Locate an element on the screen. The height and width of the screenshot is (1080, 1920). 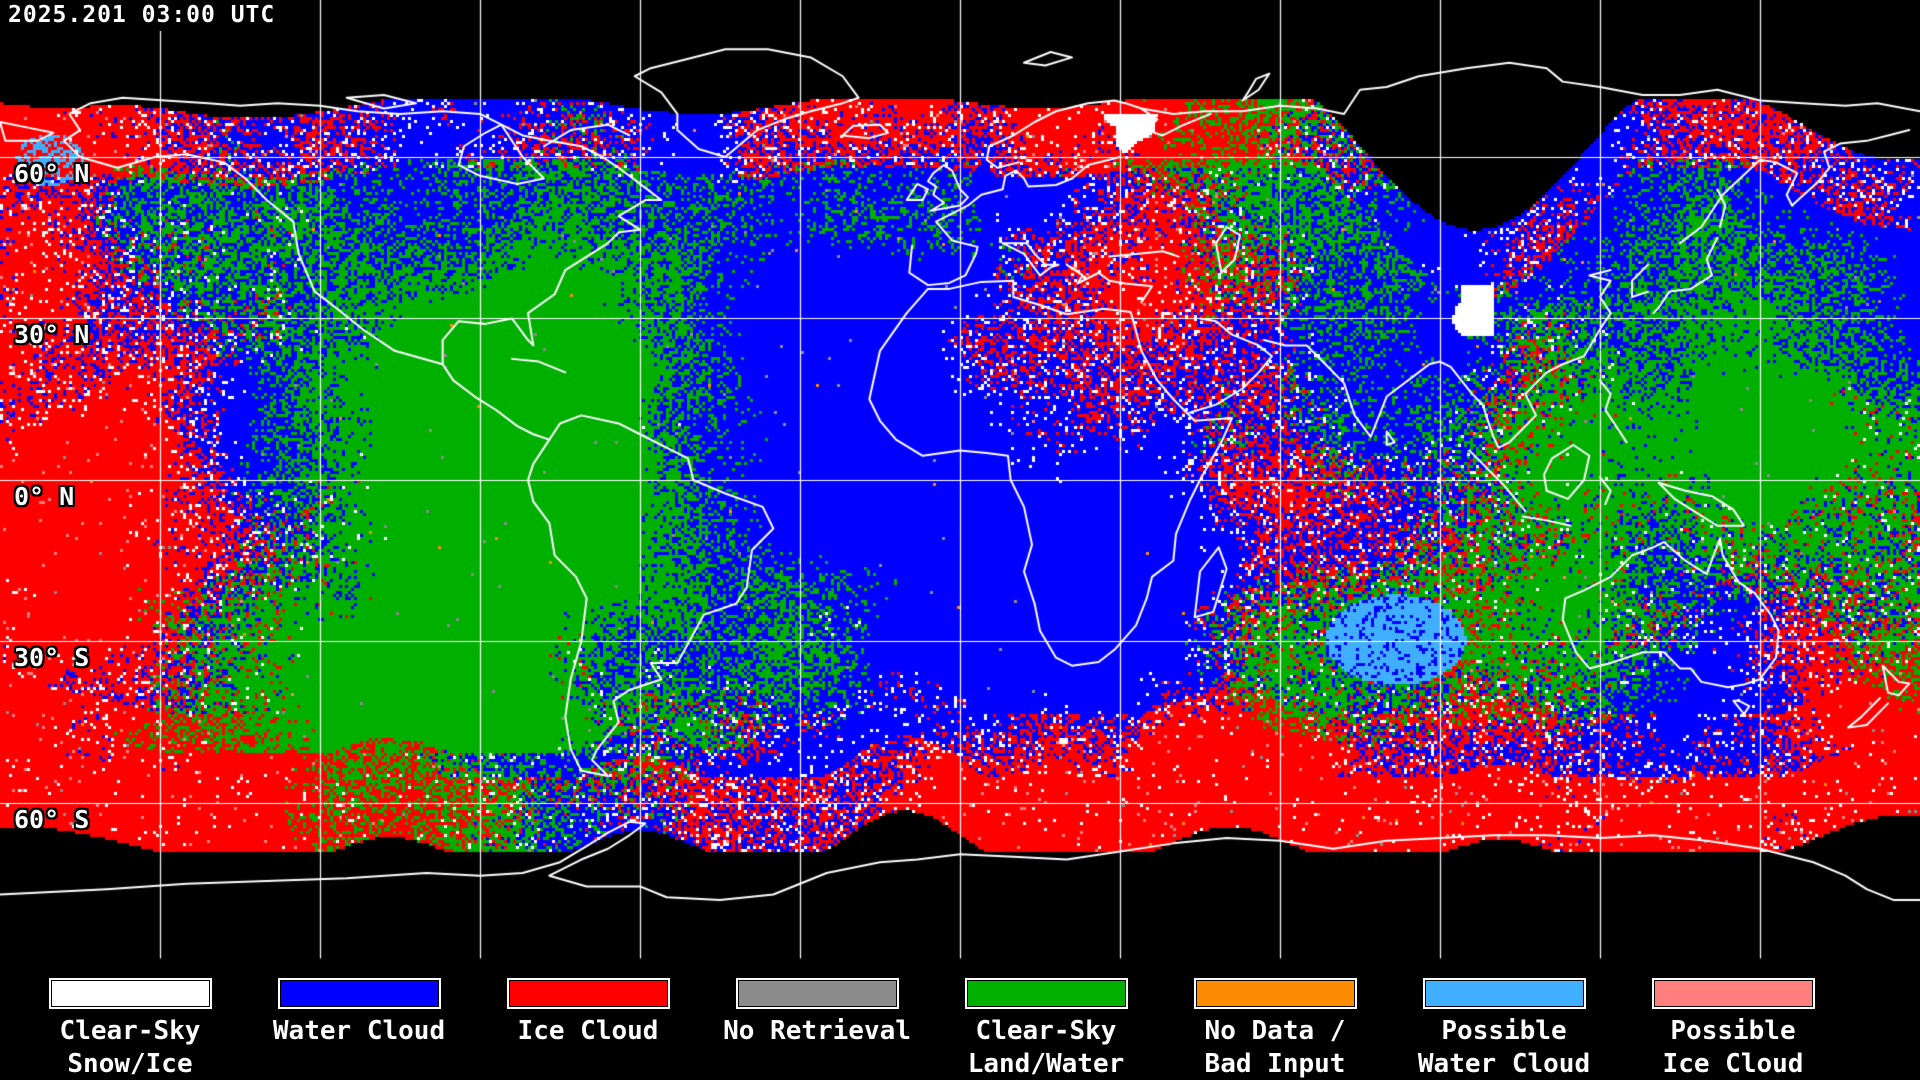
lat-label: 0° N is located at coordinates (44, 496).